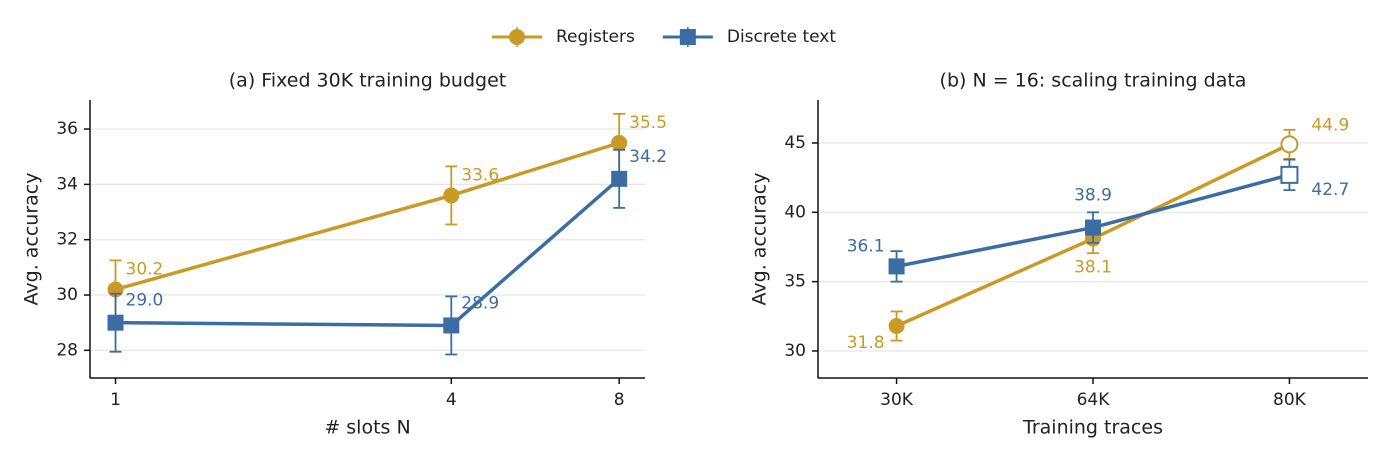 This screenshot has height=464, width=1390. I want to click on y-tick-label: 34, so click(67, 184).